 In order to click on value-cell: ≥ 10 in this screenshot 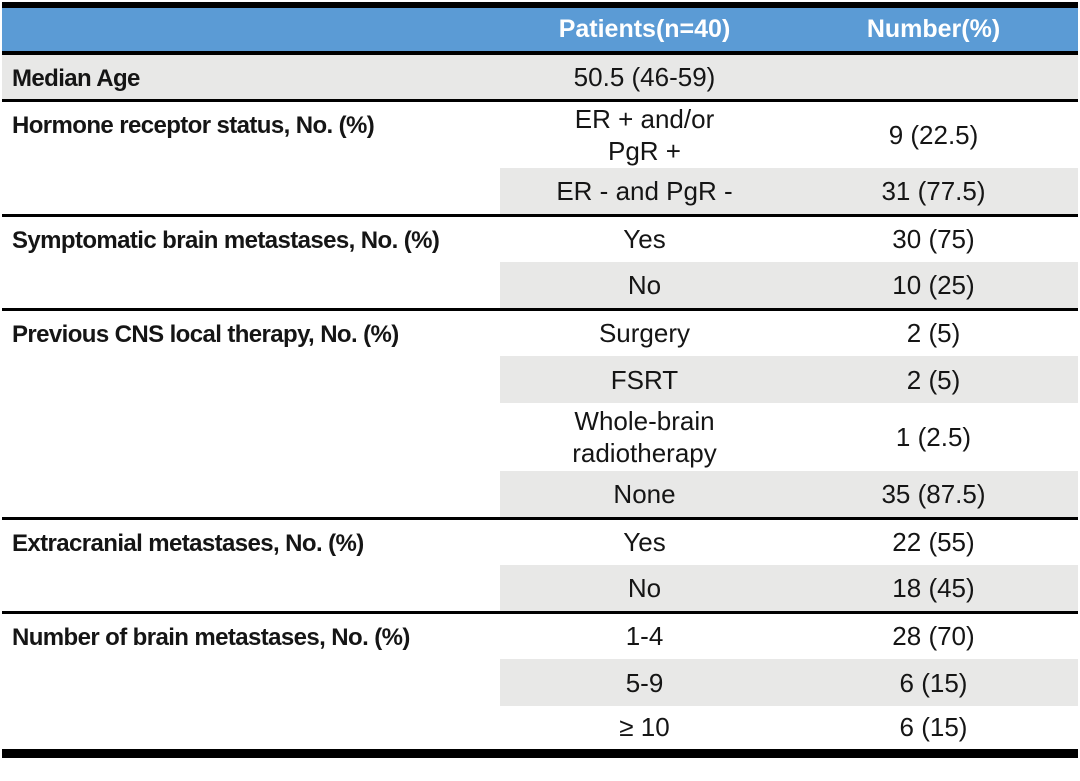, I will do `click(644, 727)`.